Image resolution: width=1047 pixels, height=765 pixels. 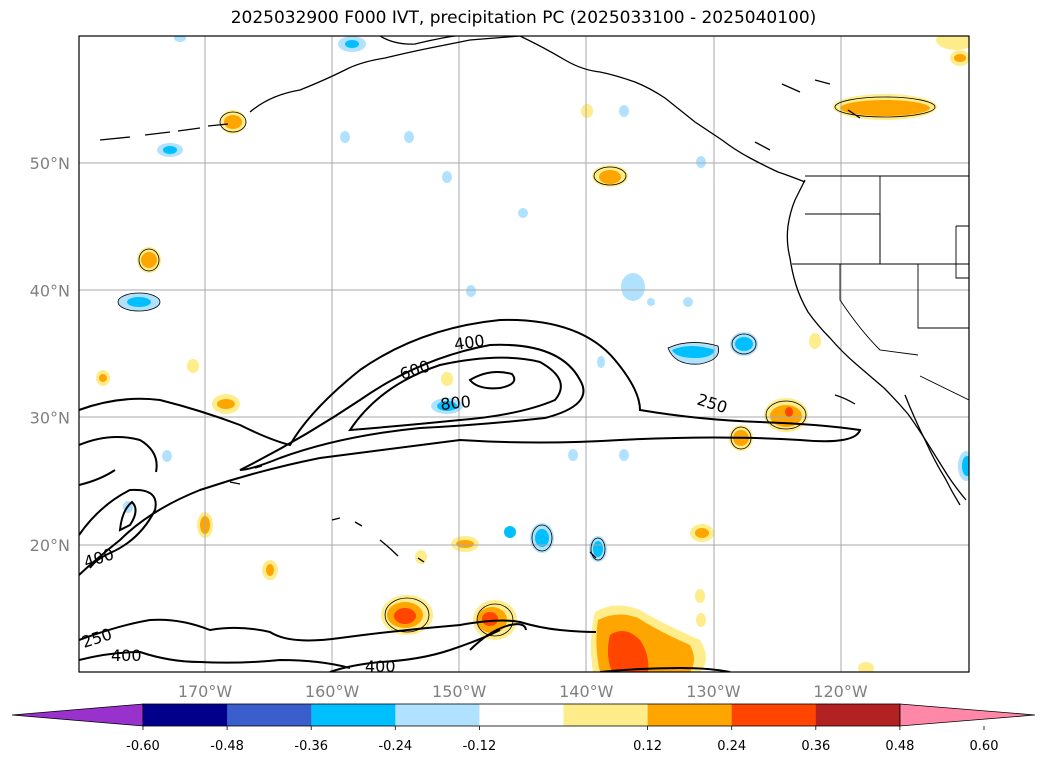 I want to click on latitude-label: 30°N, so click(x=50, y=418).